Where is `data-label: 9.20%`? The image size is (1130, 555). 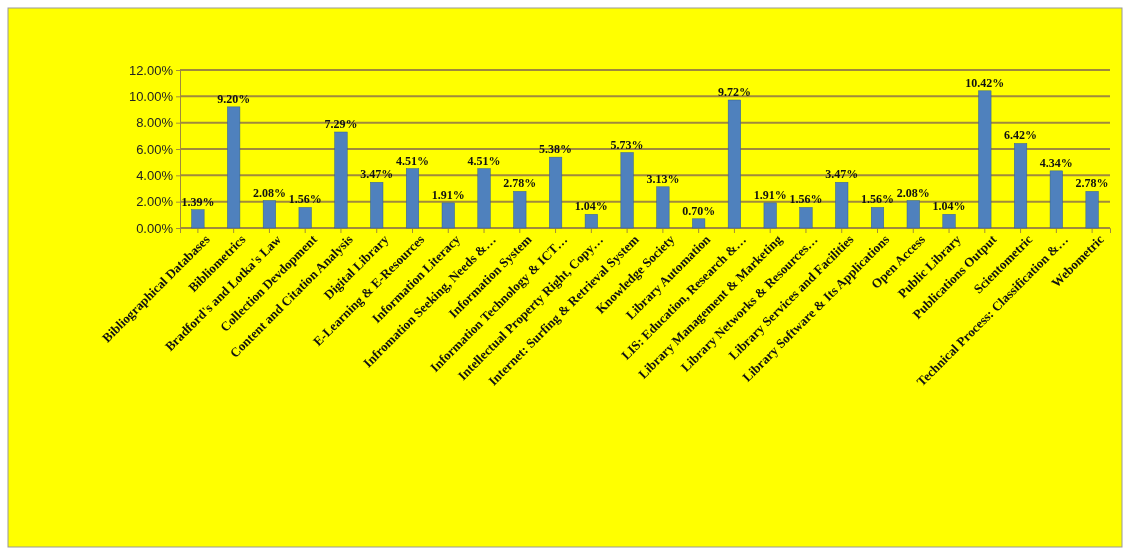 data-label: 9.20% is located at coordinates (234, 98).